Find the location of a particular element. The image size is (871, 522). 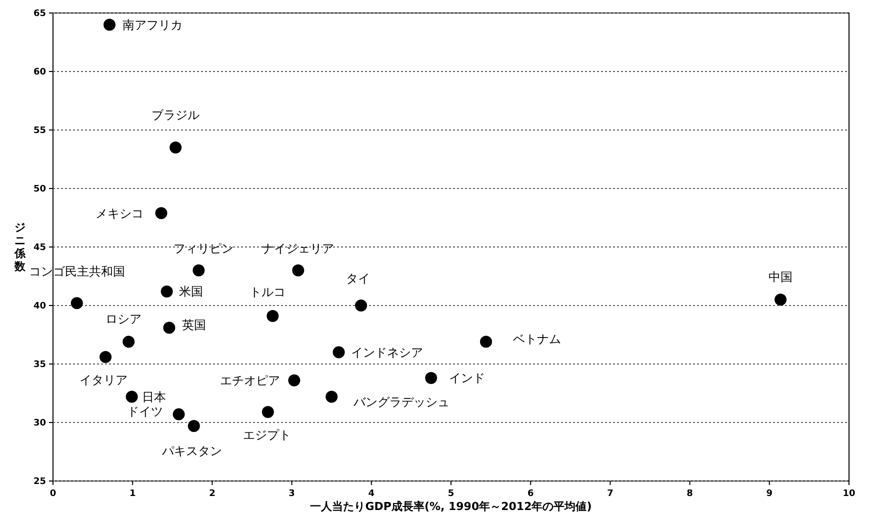

annotation: パキスタン is located at coordinates (191, 451).